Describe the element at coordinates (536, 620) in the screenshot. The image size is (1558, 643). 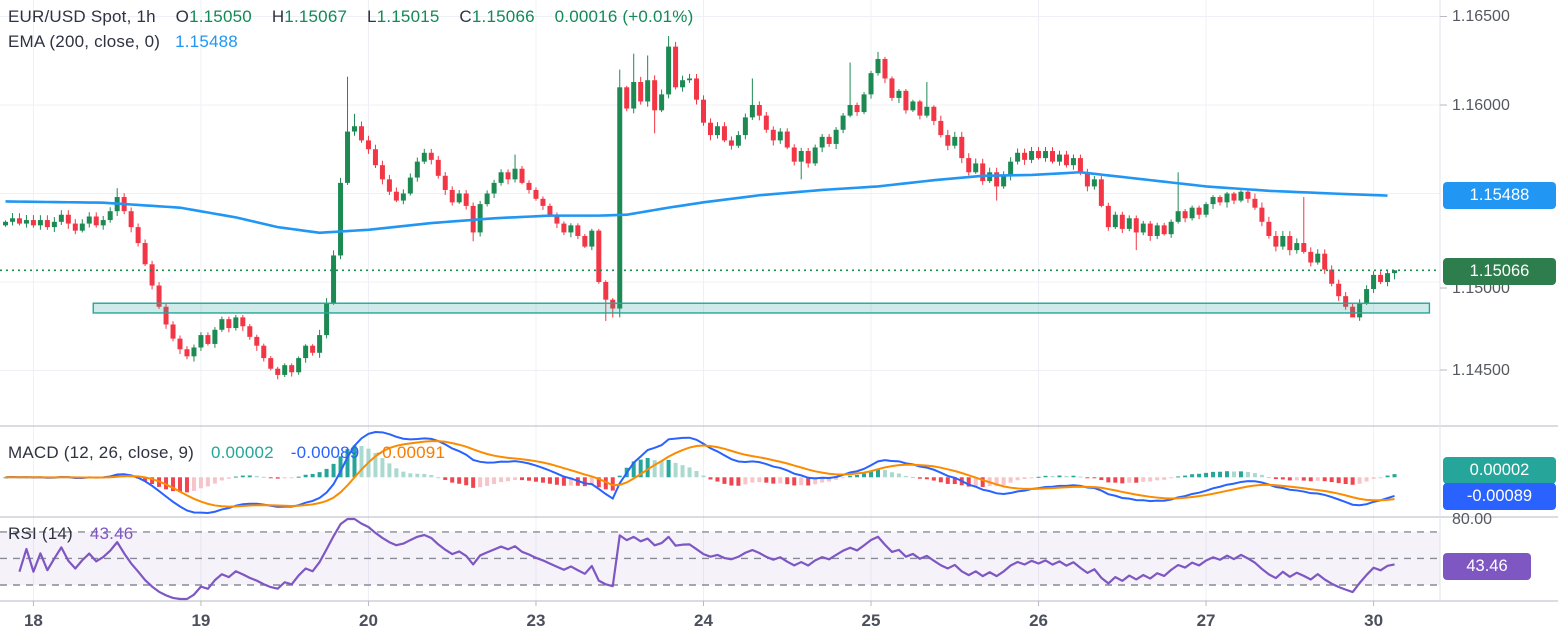
I see `time-label: 23` at that location.